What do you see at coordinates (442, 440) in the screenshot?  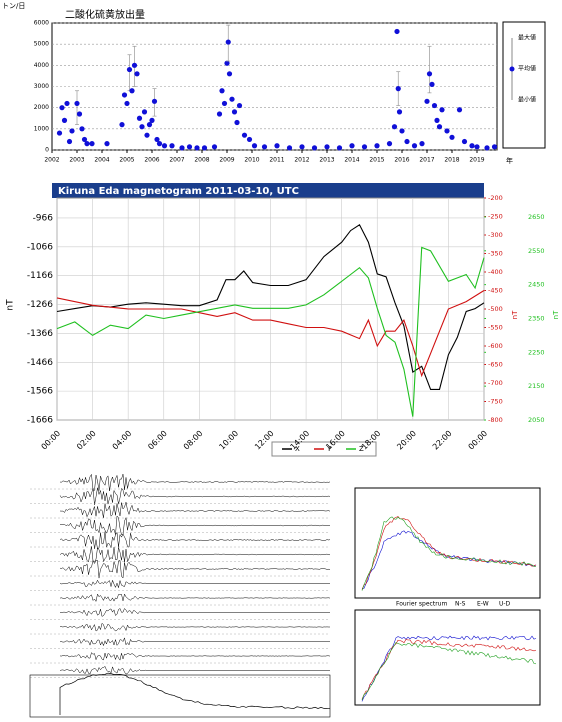 I see `x-tick-label: 22:00` at bounding box center [442, 440].